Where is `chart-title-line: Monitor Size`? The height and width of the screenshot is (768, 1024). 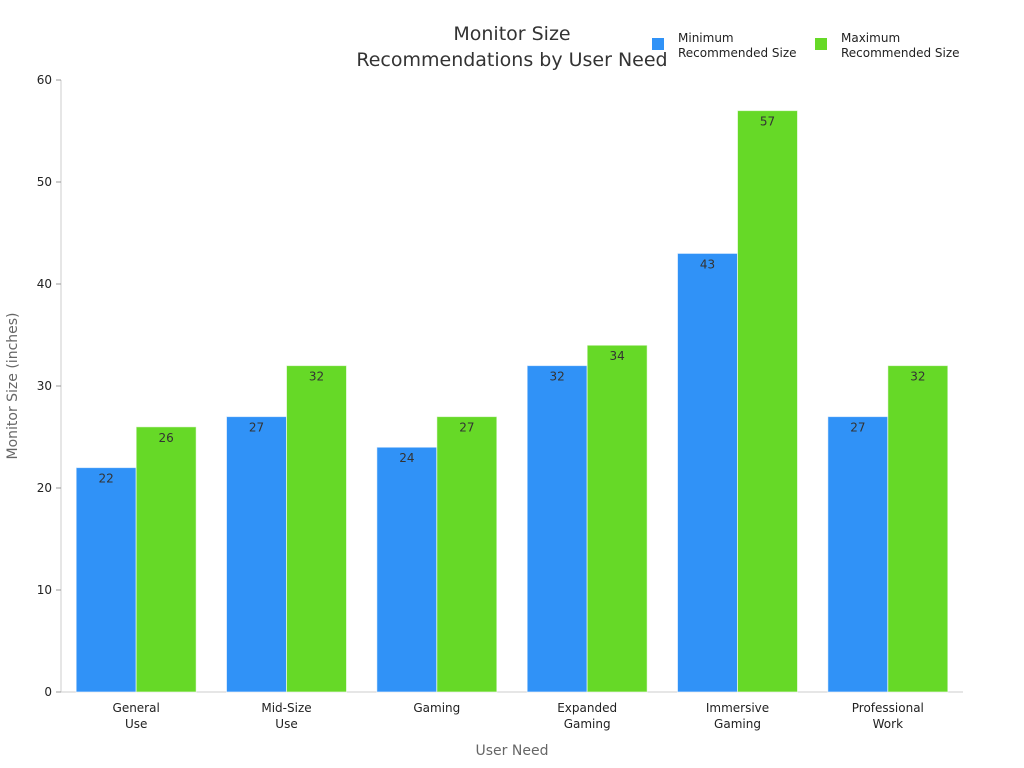
chart-title-line: Monitor Size is located at coordinates (511, 34).